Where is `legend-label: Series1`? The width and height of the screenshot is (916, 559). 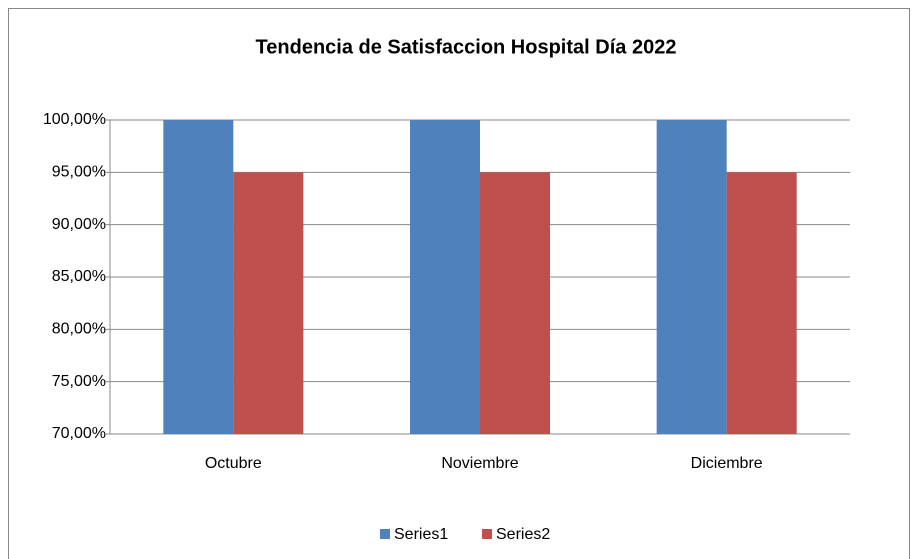 legend-label: Series1 is located at coordinates (421, 534).